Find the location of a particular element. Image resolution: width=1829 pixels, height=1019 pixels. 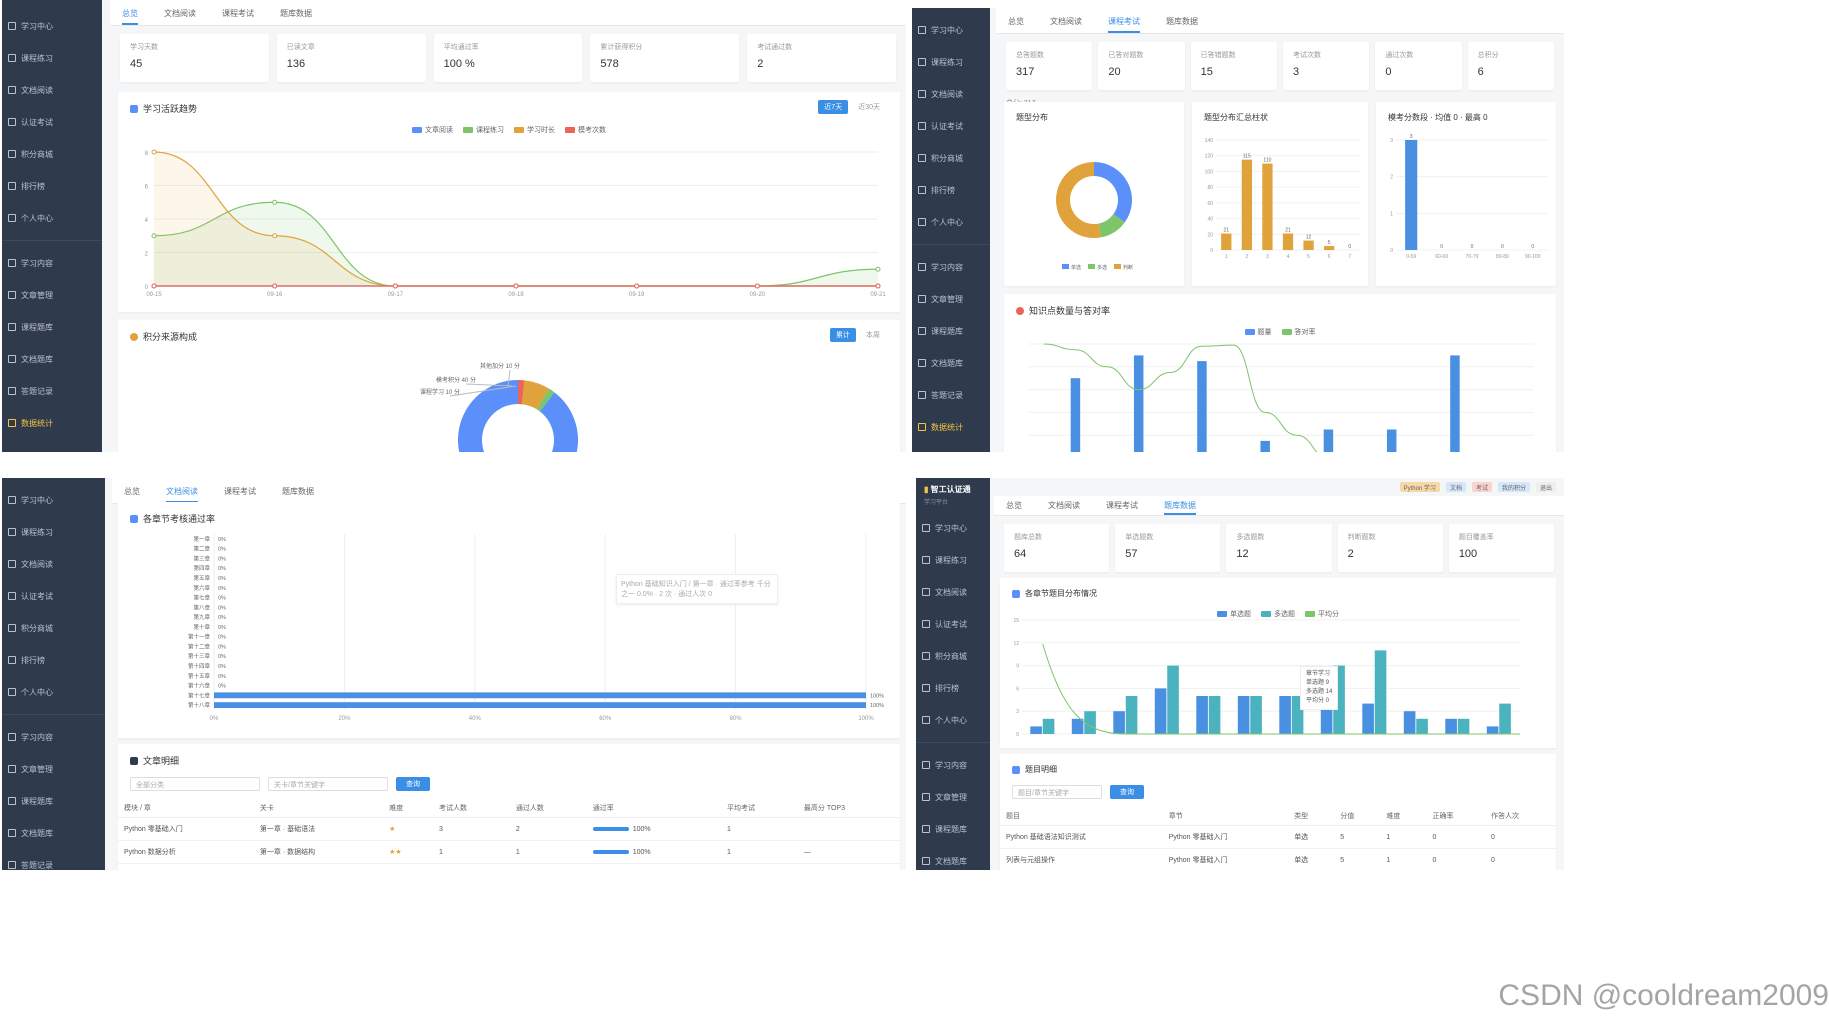

header-tag: Python 学习 is located at coordinates (1419, 487).